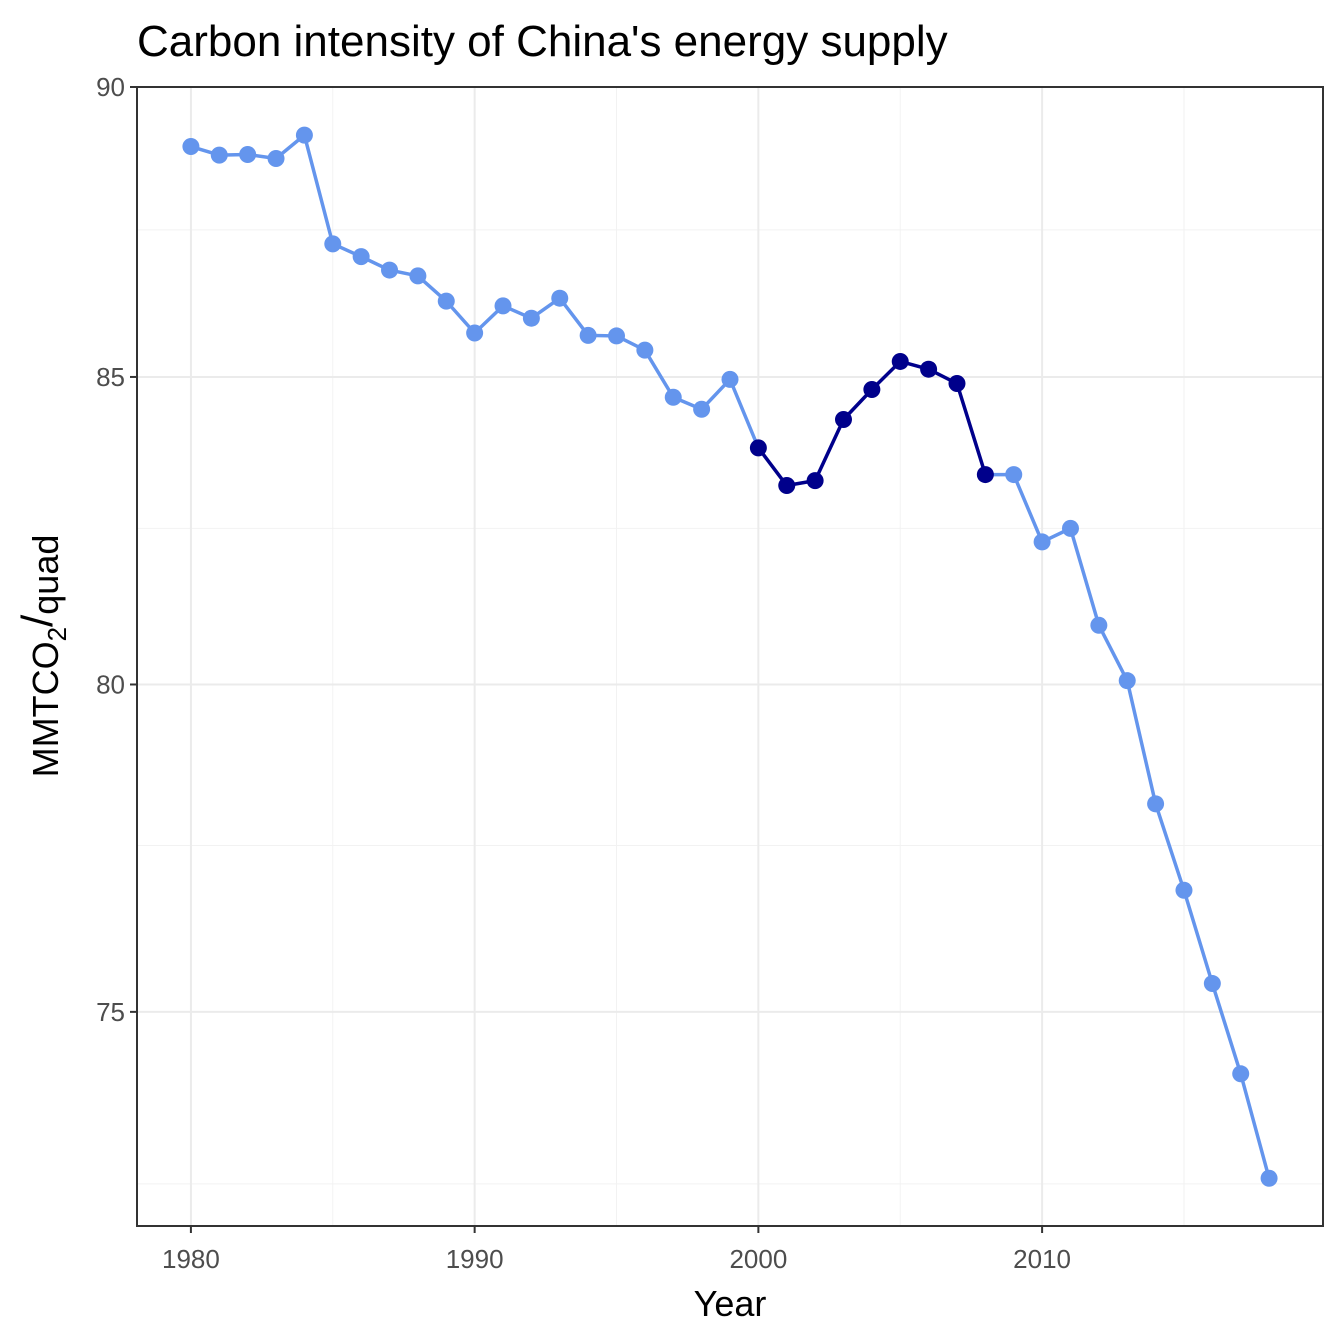  What do you see at coordinates (702, 409) in the screenshot?
I see `data-point-1998` at bounding box center [702, 409].